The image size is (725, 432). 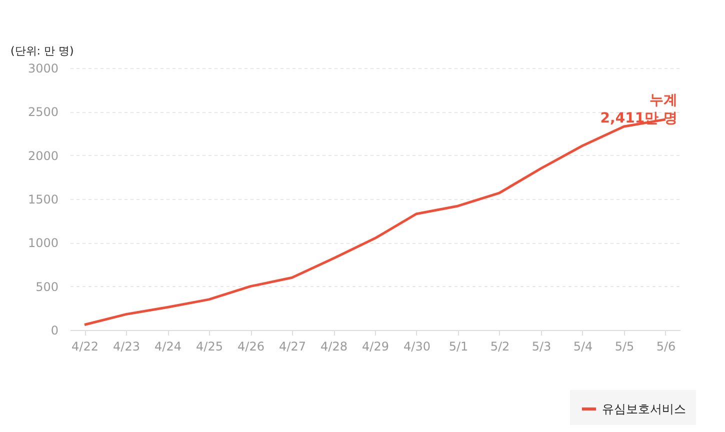 I want to click on x-tick-label: 4/22, so click(x=85, y=347).